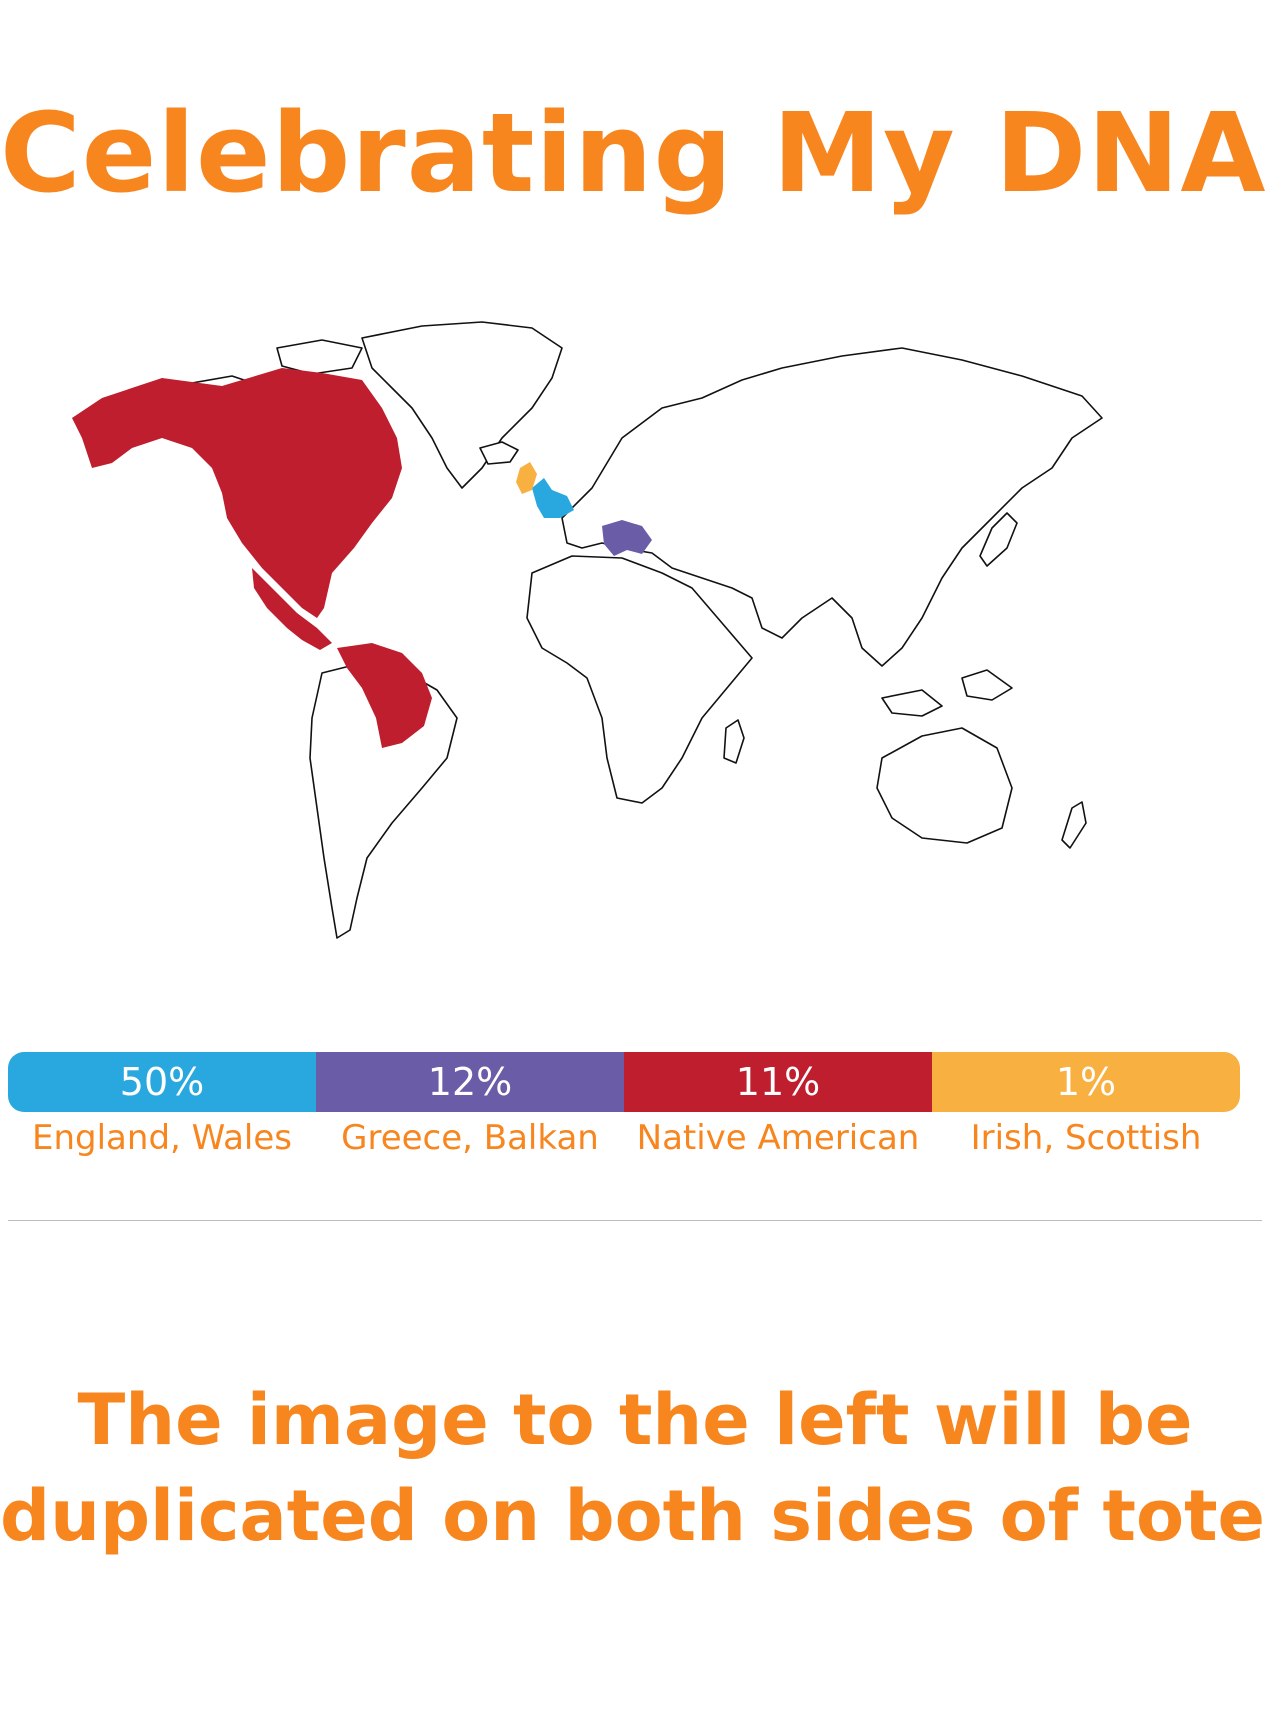 The width and height of the screenshot is (1270, 1720). What do you see at coordinates (319, 357) in the screenshot?
I see `arctic-islands-outline` at bounding box center [319, 357].